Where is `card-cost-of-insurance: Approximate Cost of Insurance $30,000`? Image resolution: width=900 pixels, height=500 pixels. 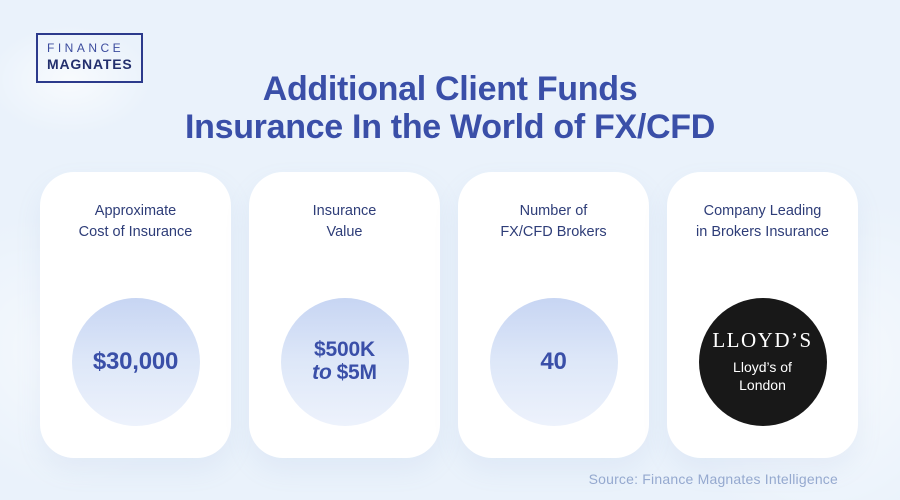
card-cost-of-insurance: Approximate Cost of Insurance $30,000 is located at coordinates (135, 315).